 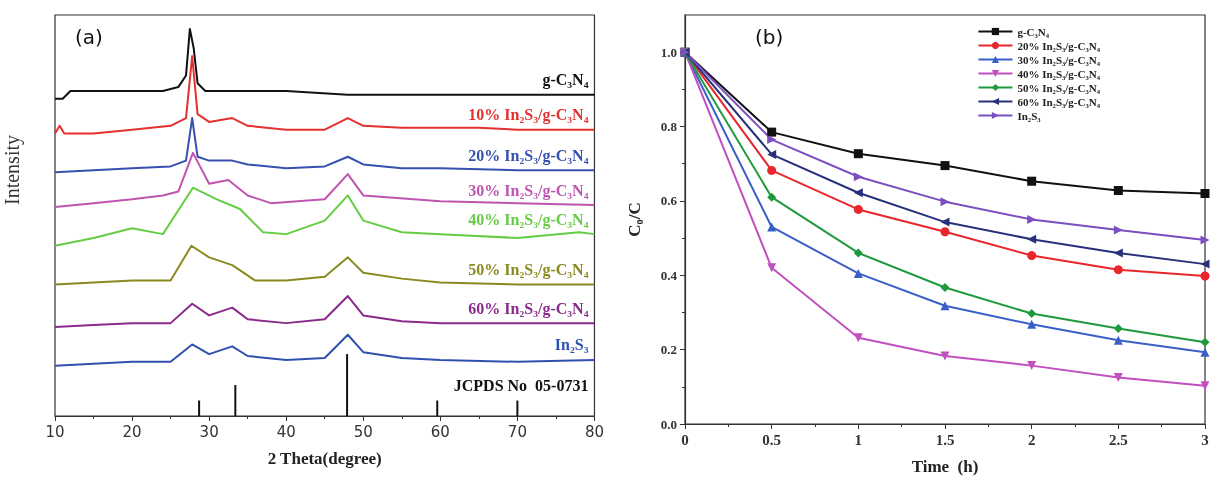 What do you see at coordinates (571, 345) in the screenshot?
I see `series-label: In₂S₃` at bounding box center [571, 345].